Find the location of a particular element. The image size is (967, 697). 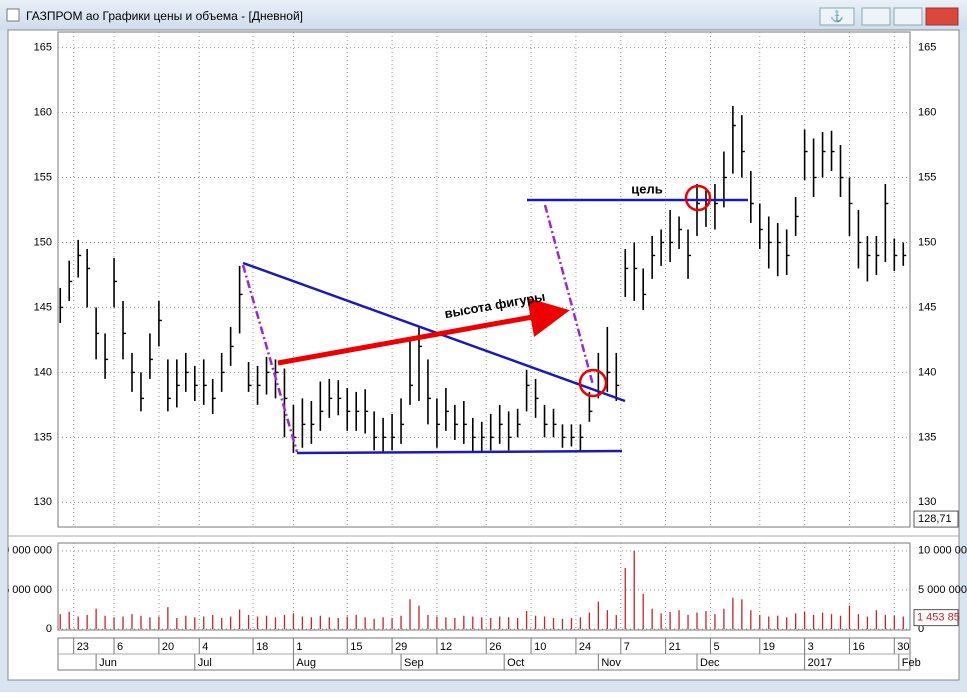

month-label: Oct is located at coordinates (515, 663).